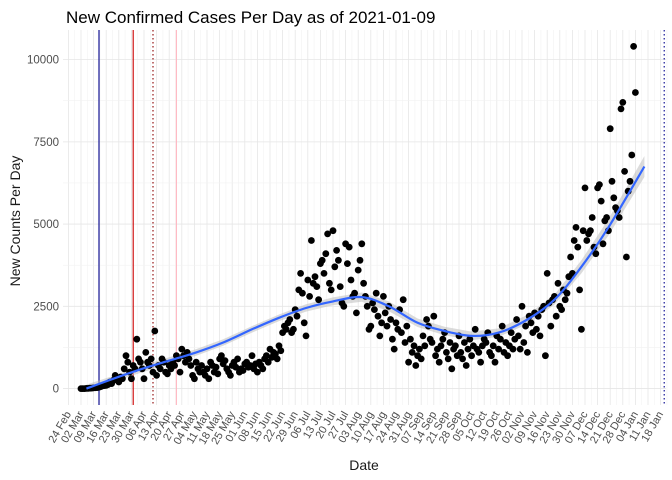  What do you see at coordinates (43, 225) in the screenshot?
I see `y-axis-ticks: 0 2500 5000 7500 10000` at bounding box center [43, 225].